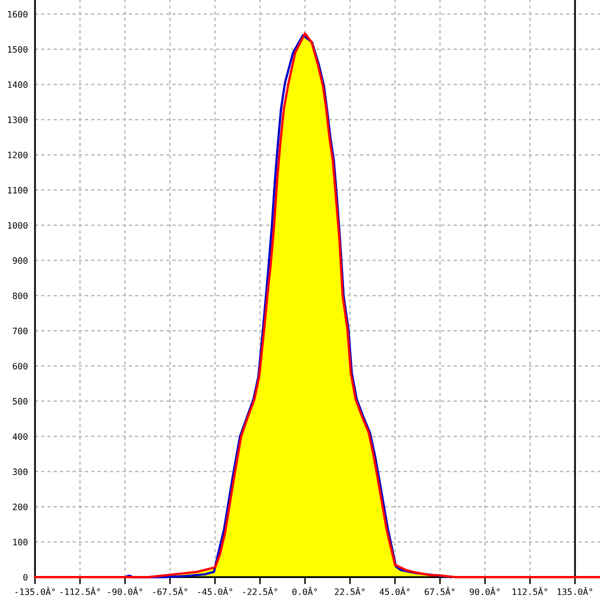  Describe the element at coordinates (20, 331) in the screenshot. I see `y-tick-label: 700` at that location.